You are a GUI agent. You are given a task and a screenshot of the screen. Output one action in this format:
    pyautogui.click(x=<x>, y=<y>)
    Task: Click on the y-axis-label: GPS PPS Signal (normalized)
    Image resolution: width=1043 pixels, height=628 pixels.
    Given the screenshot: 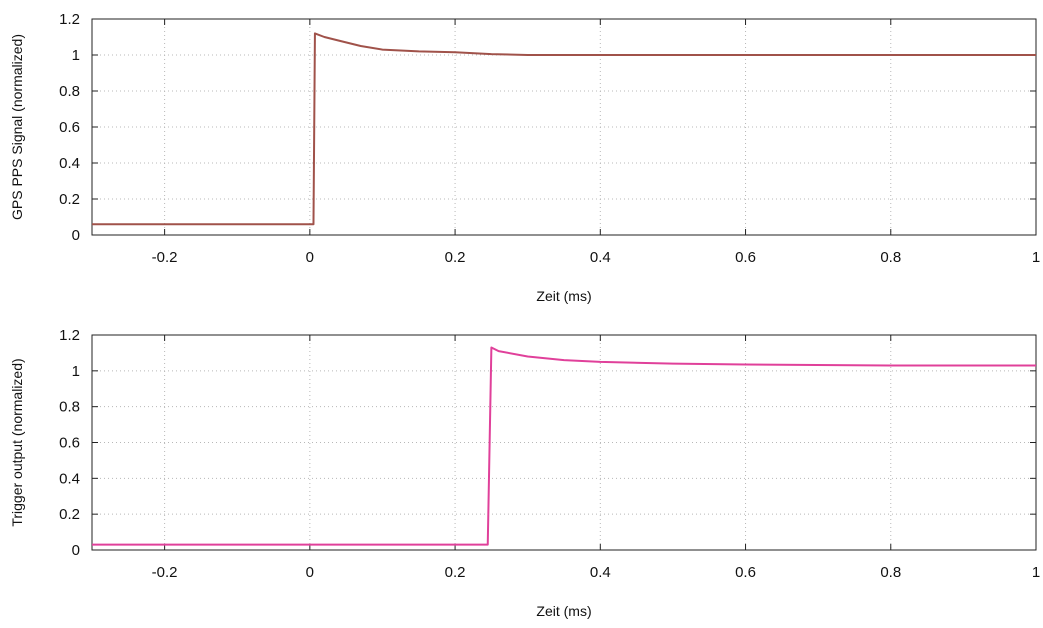 What is the action you would take?
    pyautogui.click(x=17, y=127)
    